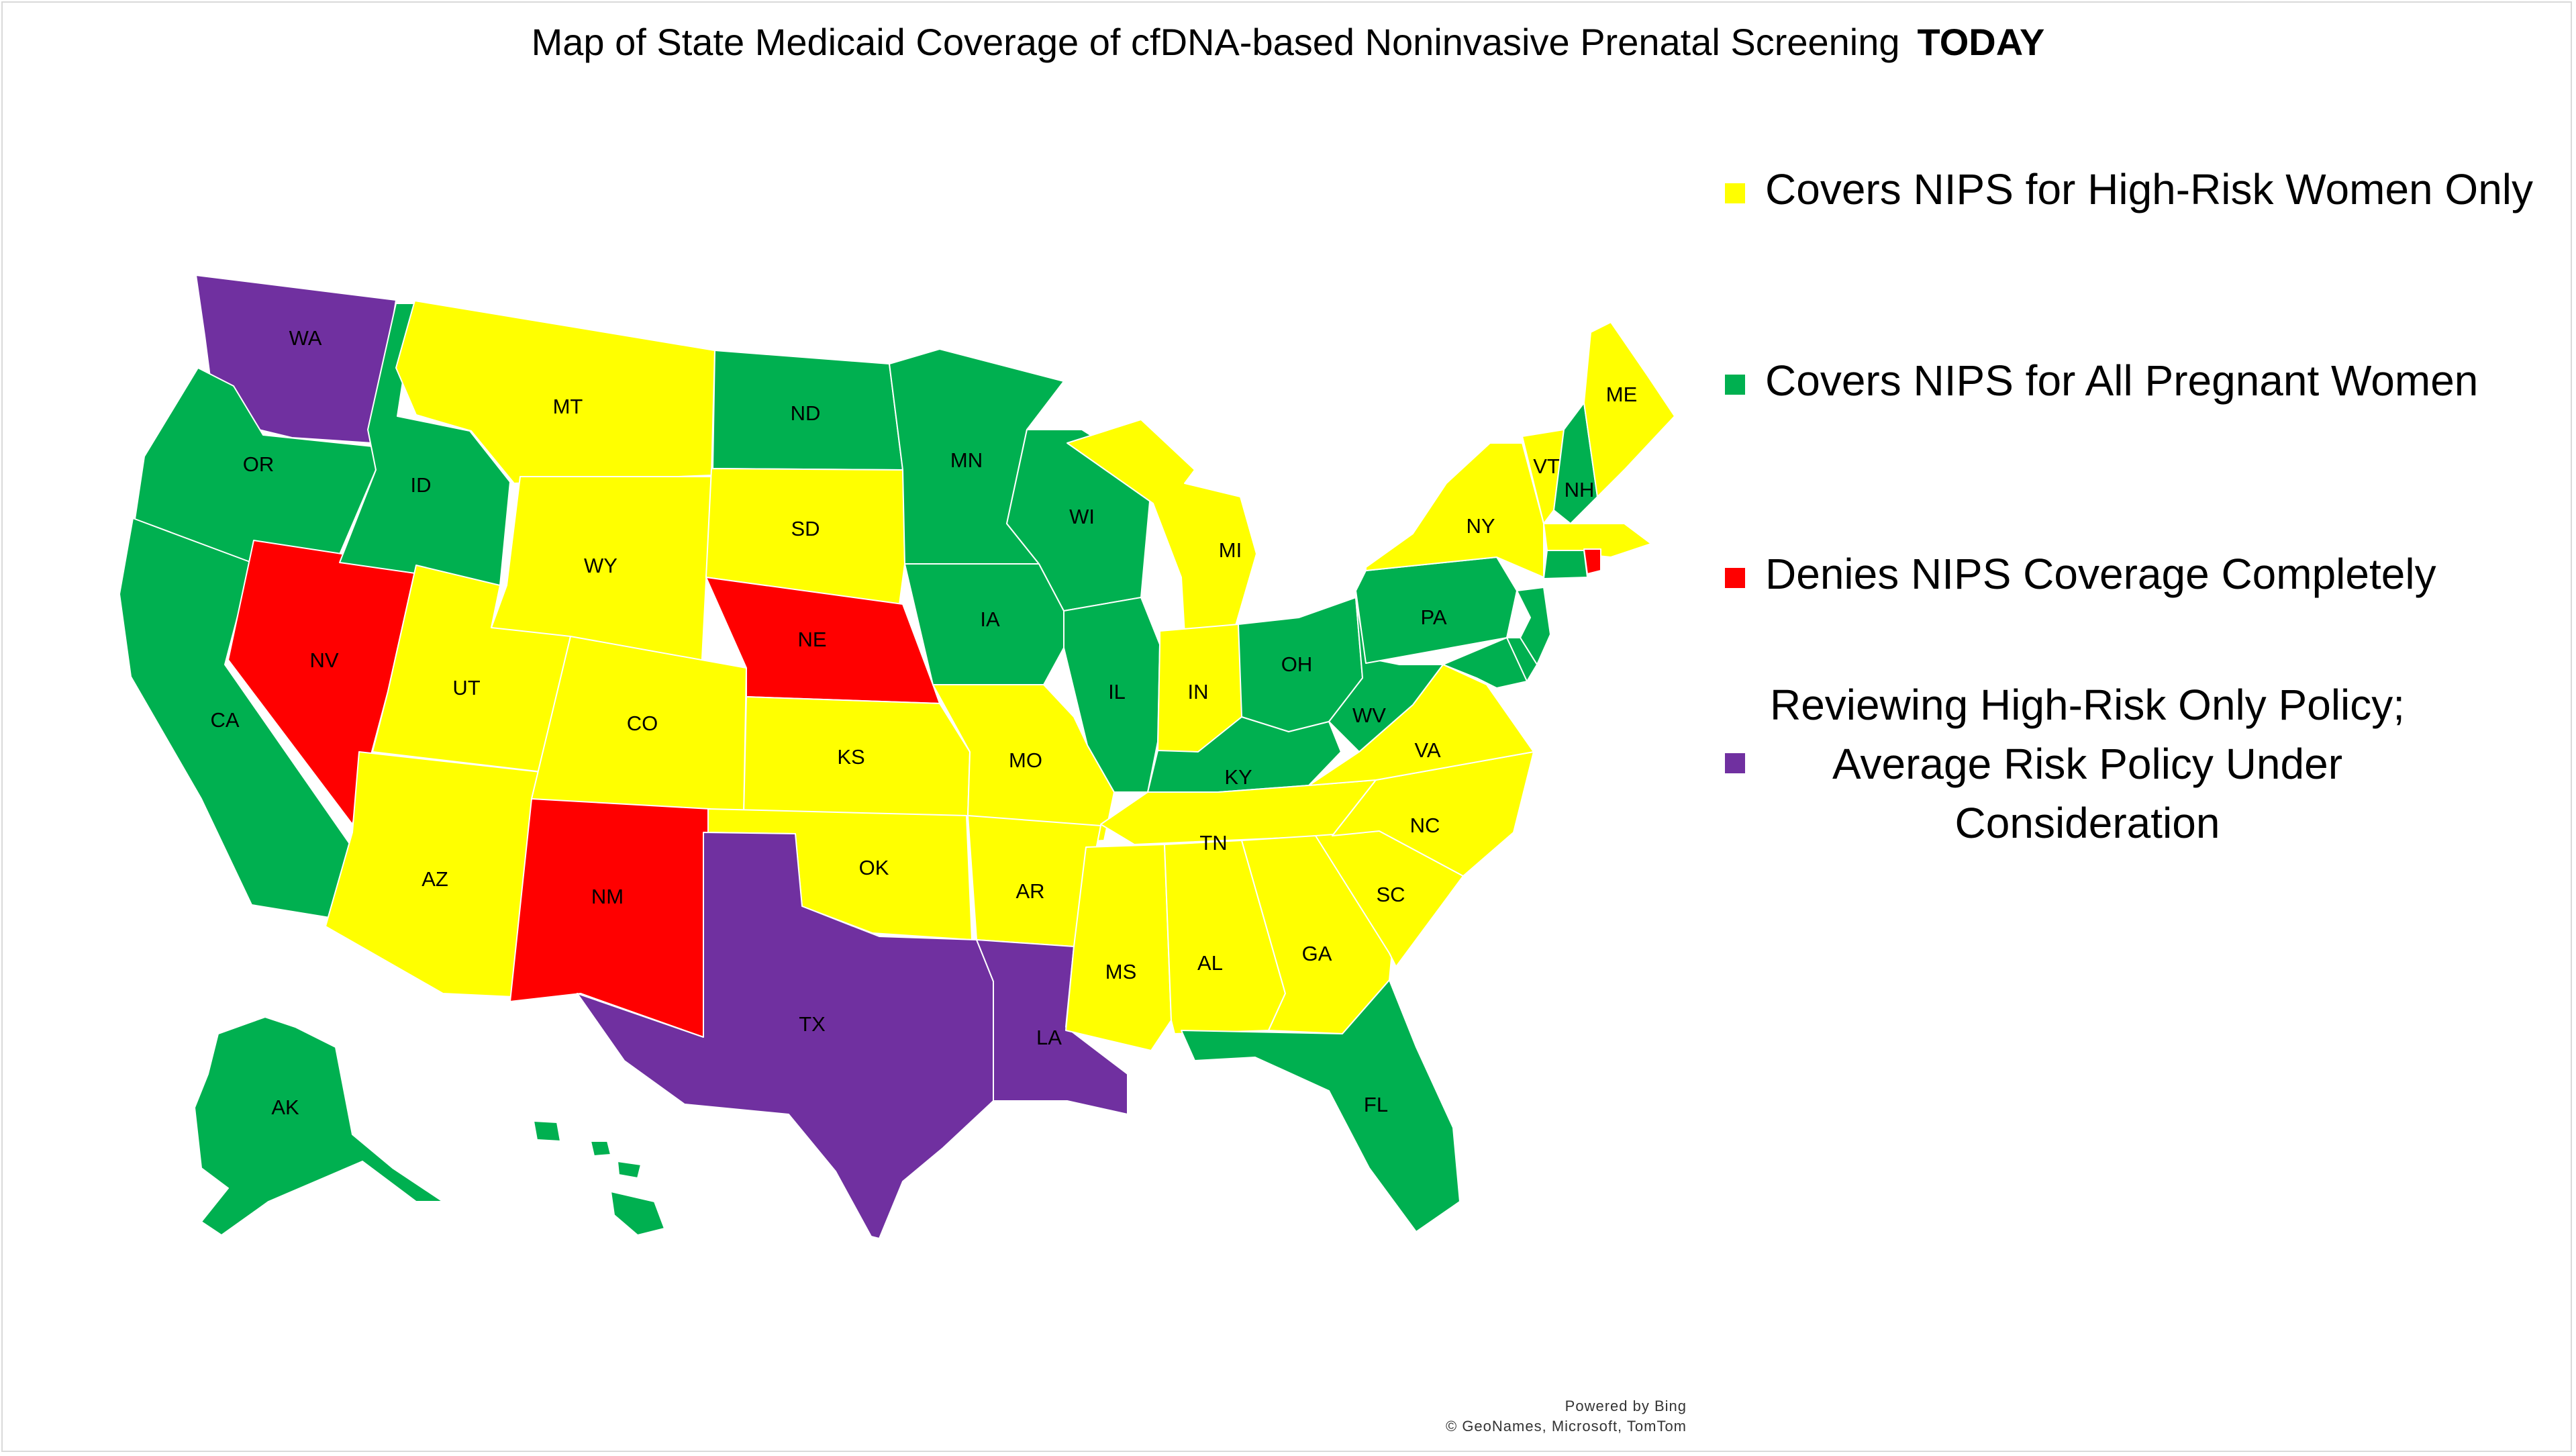 Image resolution: width=2576 pixels, height=1456 pixels. Describe the element at coordinates (2087, 705) in the screenshot. I see `legend-reviewing-line-1: Reviewing High-Risk Only Policy;` at that location.